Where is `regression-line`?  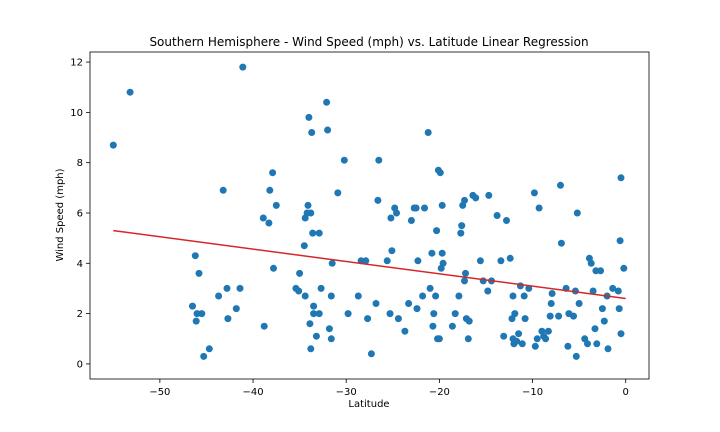 regression-line is located at coordinates (369, 264).